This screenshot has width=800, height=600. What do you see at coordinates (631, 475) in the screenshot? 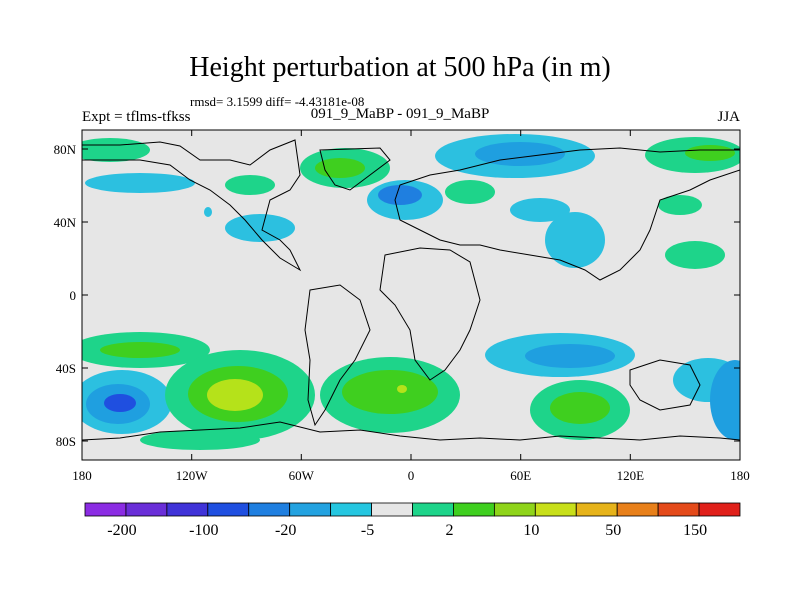
I see `lon-tick-label: 120E` at bounding box center [631, 475].